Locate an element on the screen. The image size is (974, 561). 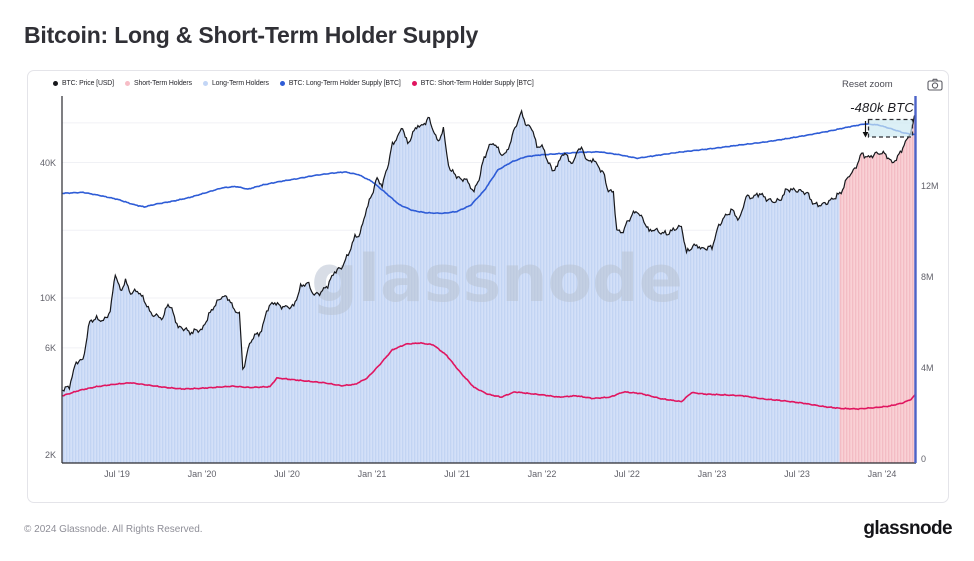
lth-supply-line is located at coordinates (489, 169).